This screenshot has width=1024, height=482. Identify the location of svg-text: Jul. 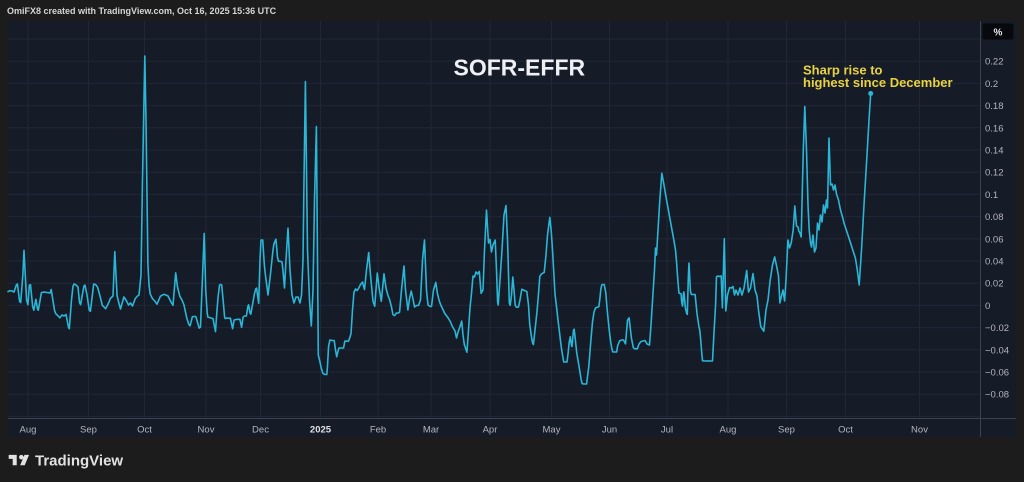
(667, 430).